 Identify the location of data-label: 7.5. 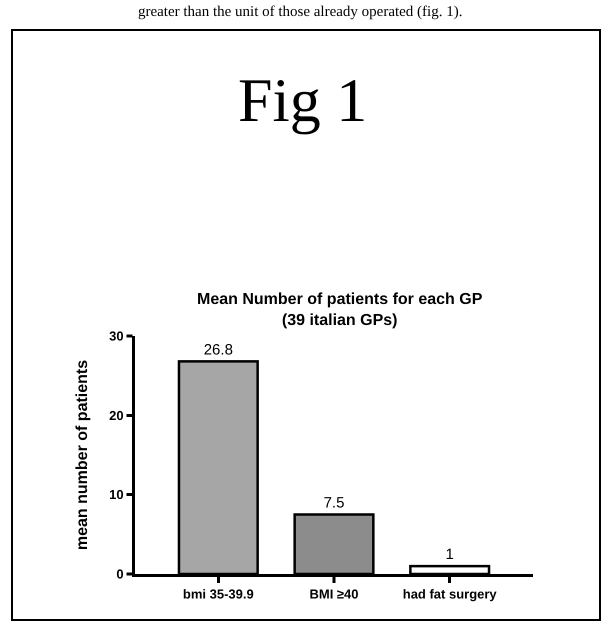
(334, 503).